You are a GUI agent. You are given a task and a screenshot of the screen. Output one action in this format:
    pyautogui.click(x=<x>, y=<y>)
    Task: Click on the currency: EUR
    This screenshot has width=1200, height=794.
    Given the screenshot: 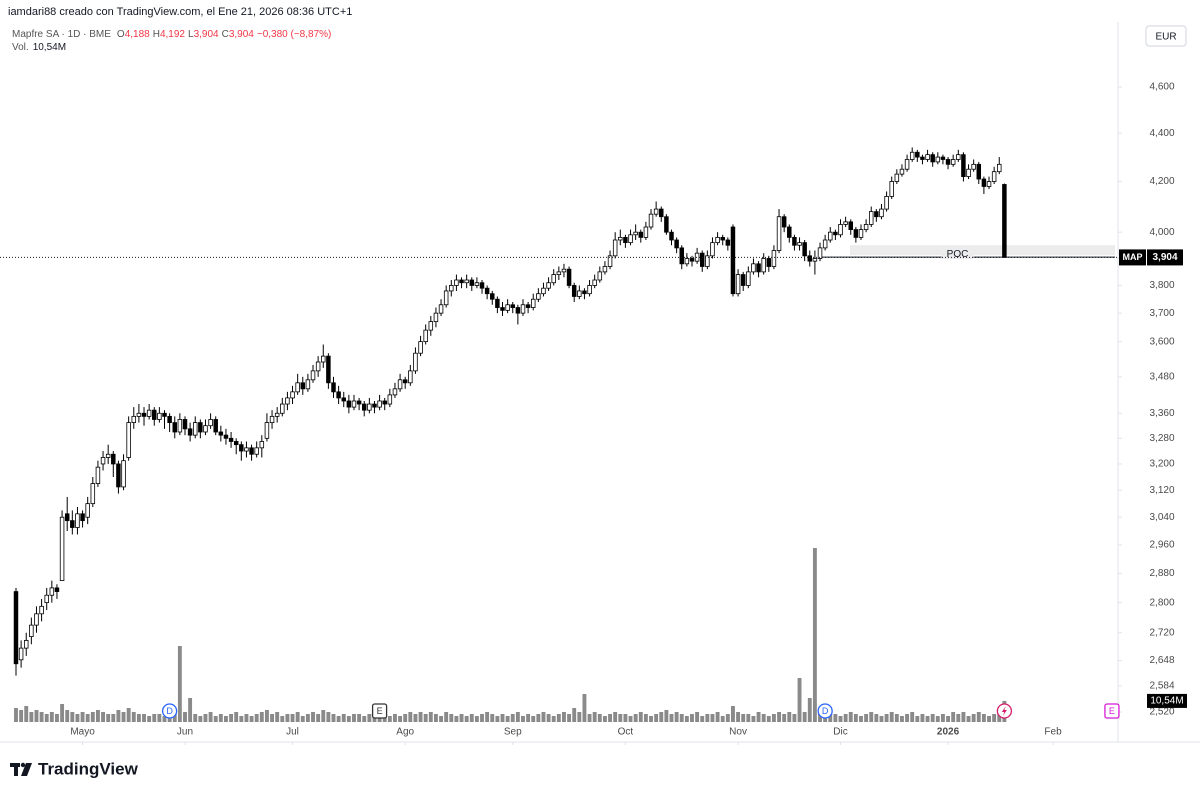 What is the action you would take?
    pyautogui.click(x=1165, y=37)
    